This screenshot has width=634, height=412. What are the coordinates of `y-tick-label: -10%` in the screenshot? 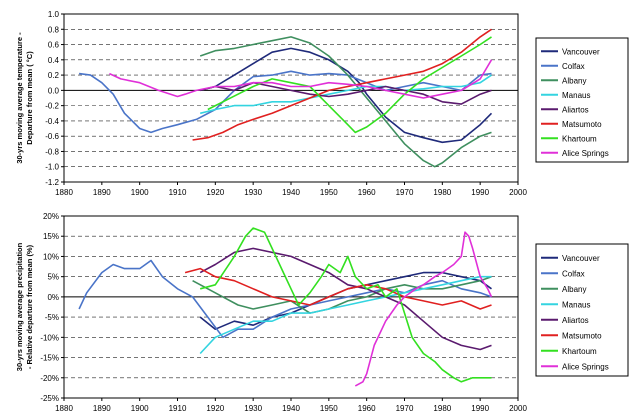 It's located at (49, 337).